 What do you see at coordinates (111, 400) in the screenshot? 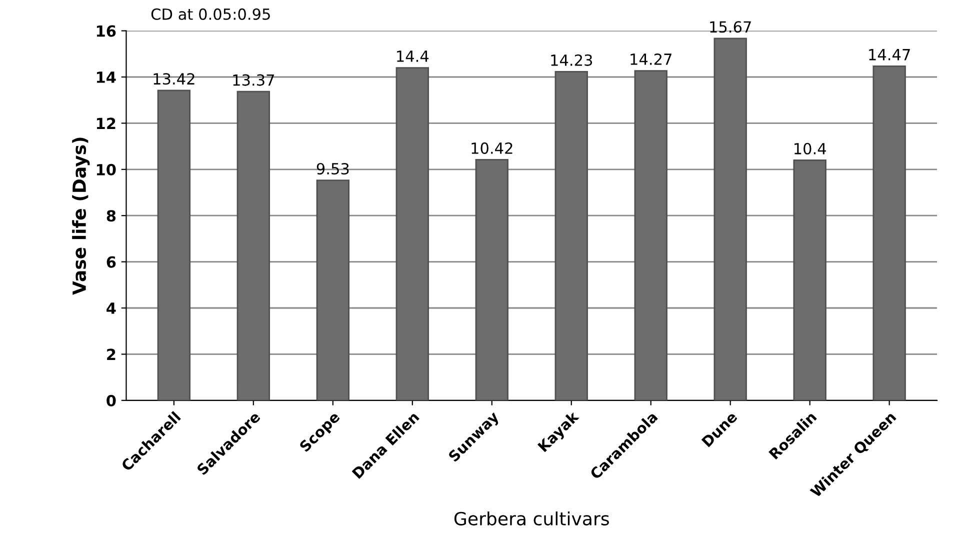
I see `y-tick-label: 0` at bounding box center [111, 400].